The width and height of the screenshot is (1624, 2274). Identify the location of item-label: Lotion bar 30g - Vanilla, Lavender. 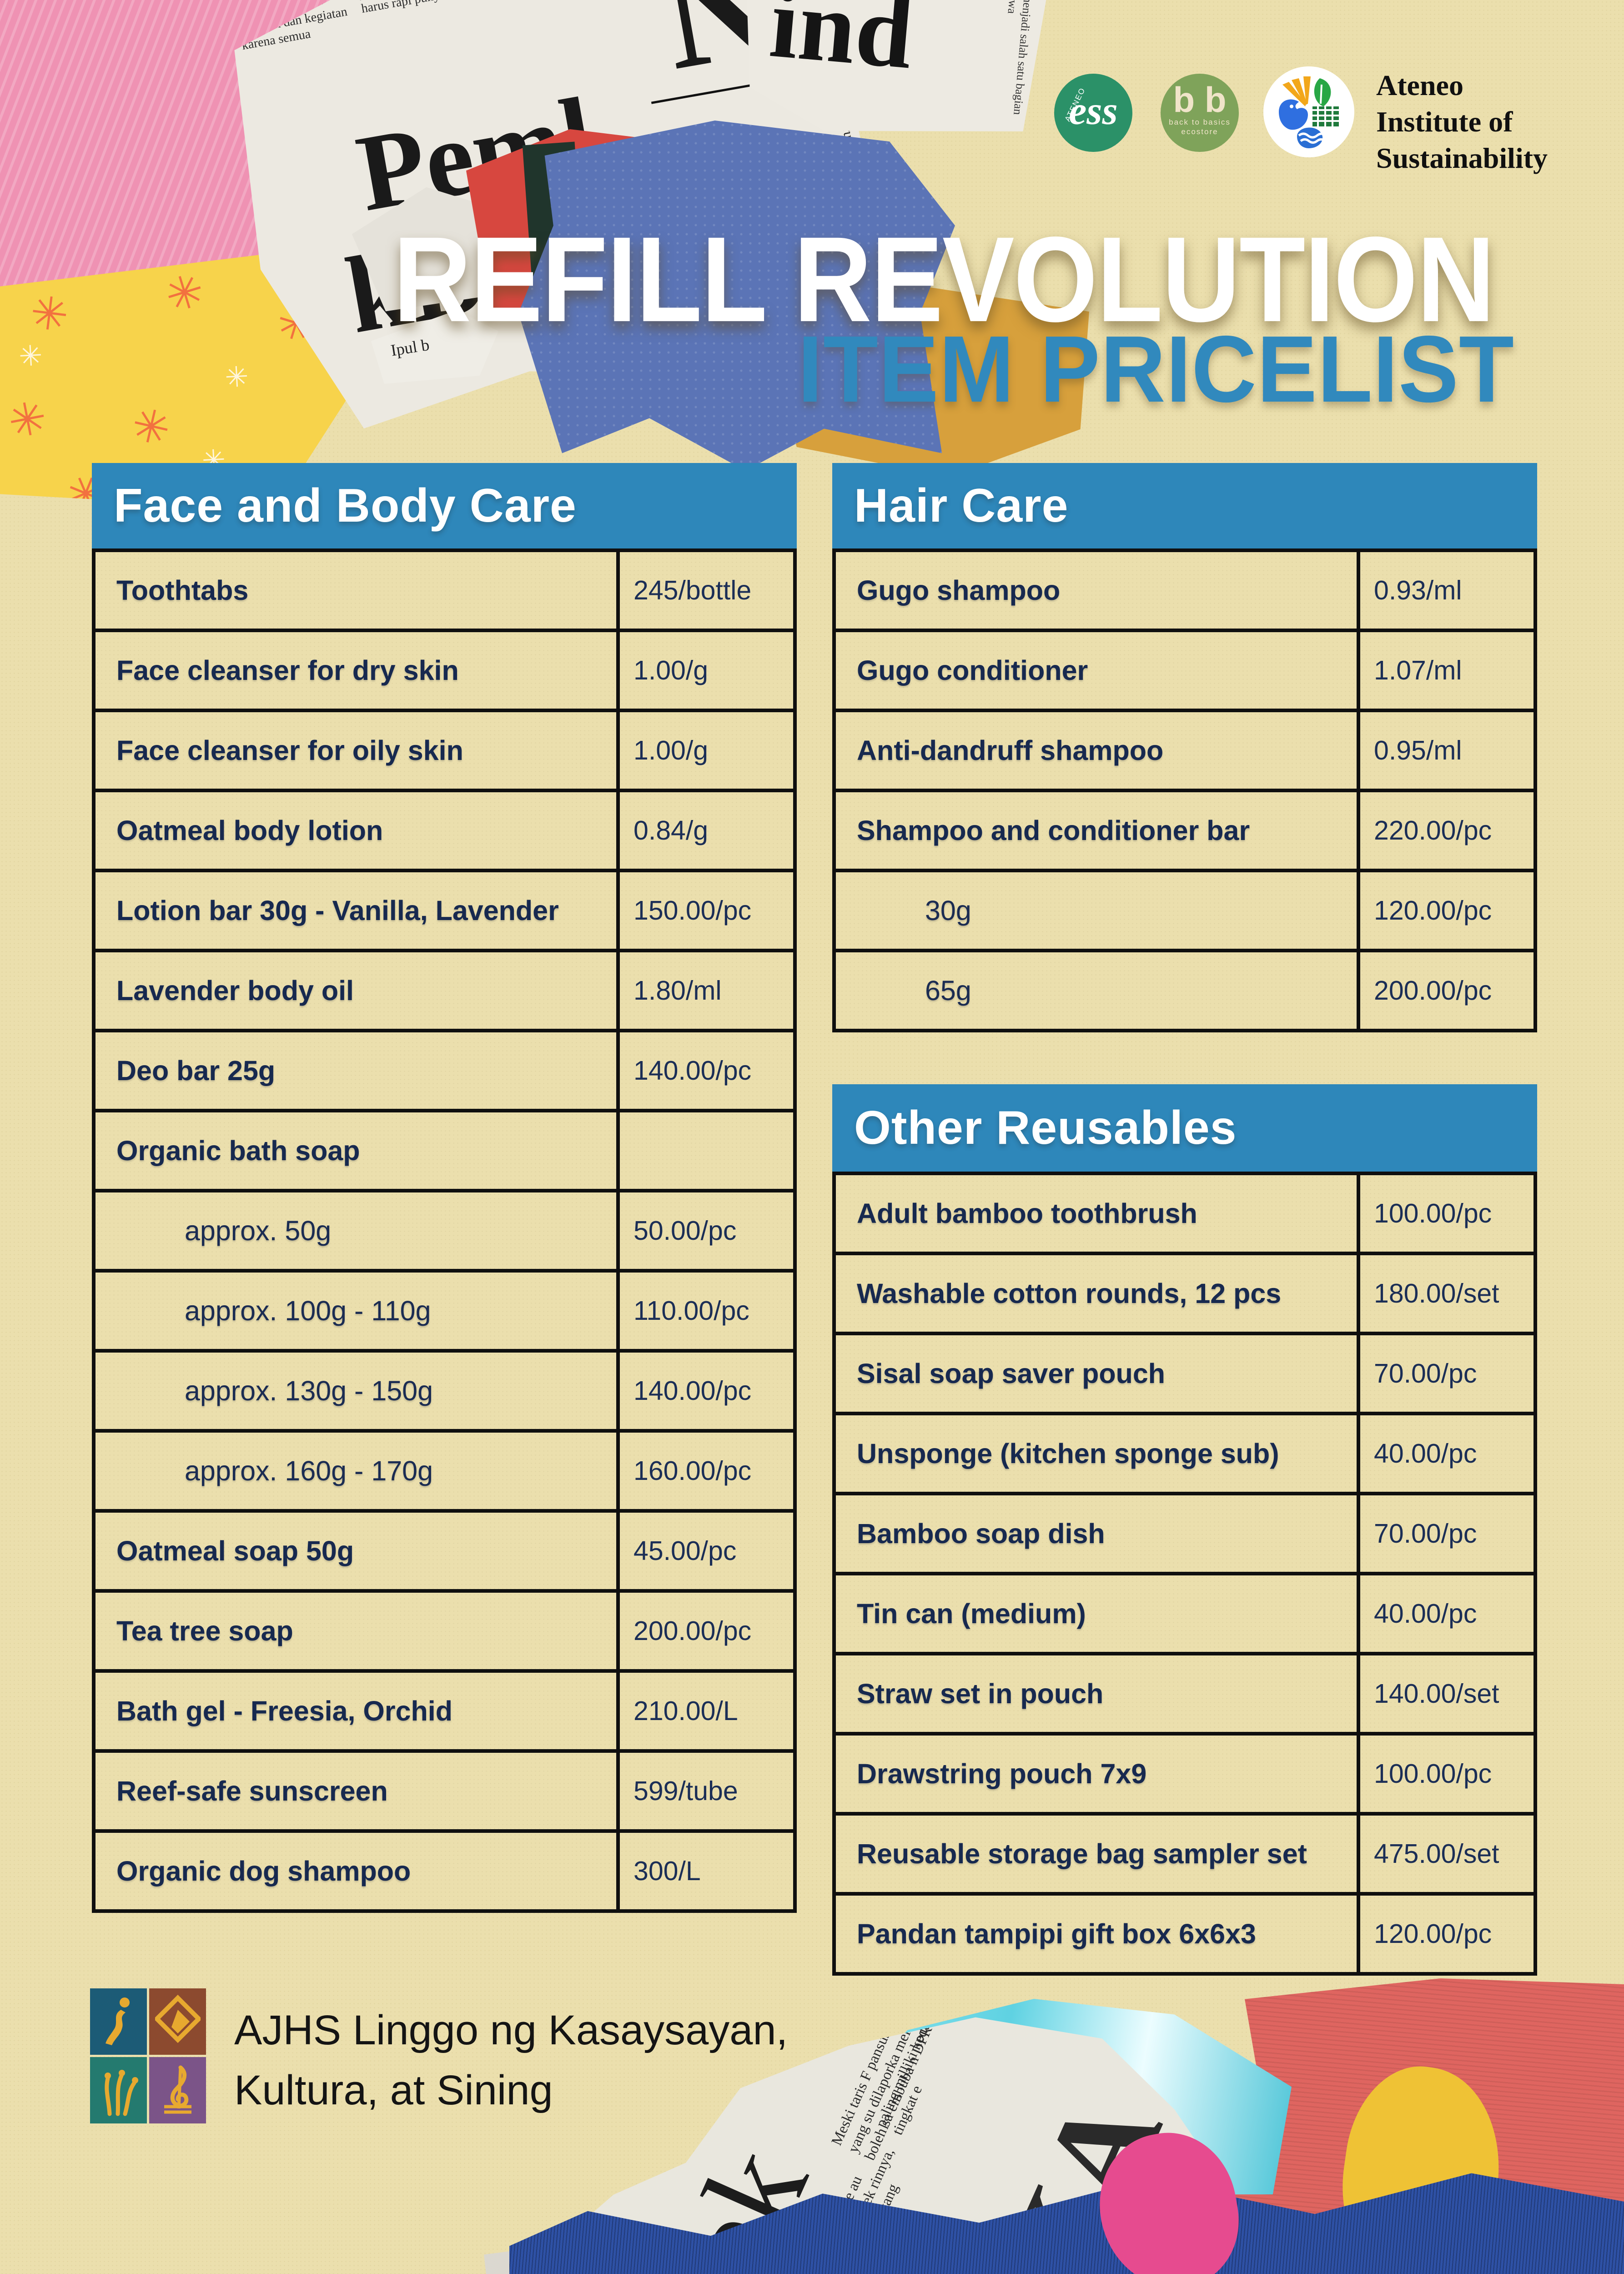
(356, 910).